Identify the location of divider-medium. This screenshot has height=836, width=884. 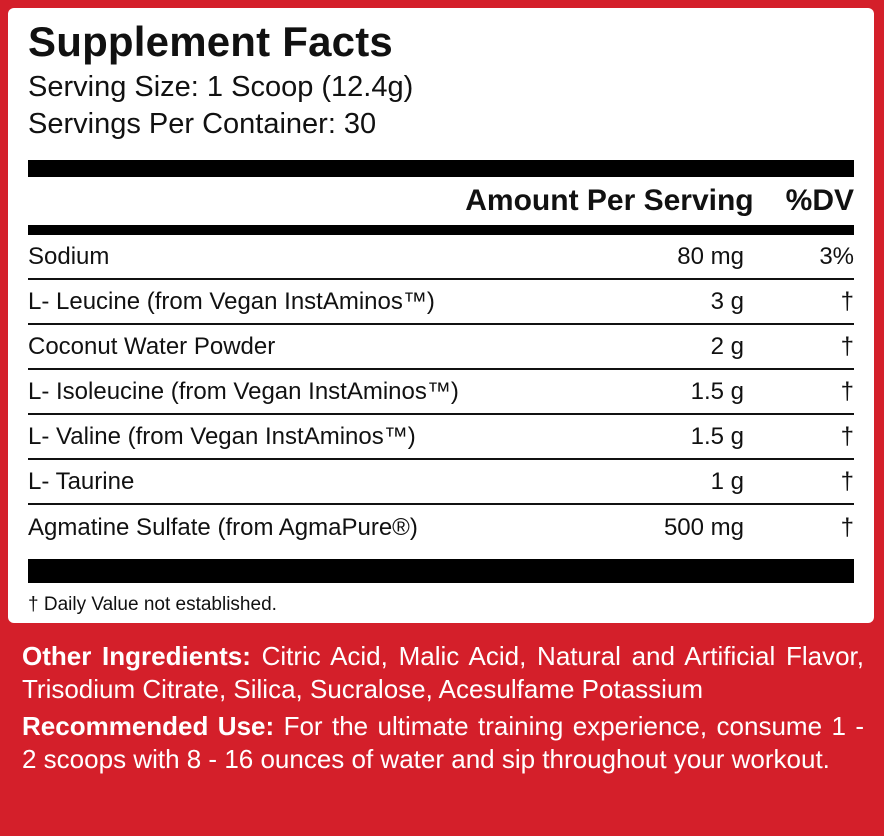
(441, 230).